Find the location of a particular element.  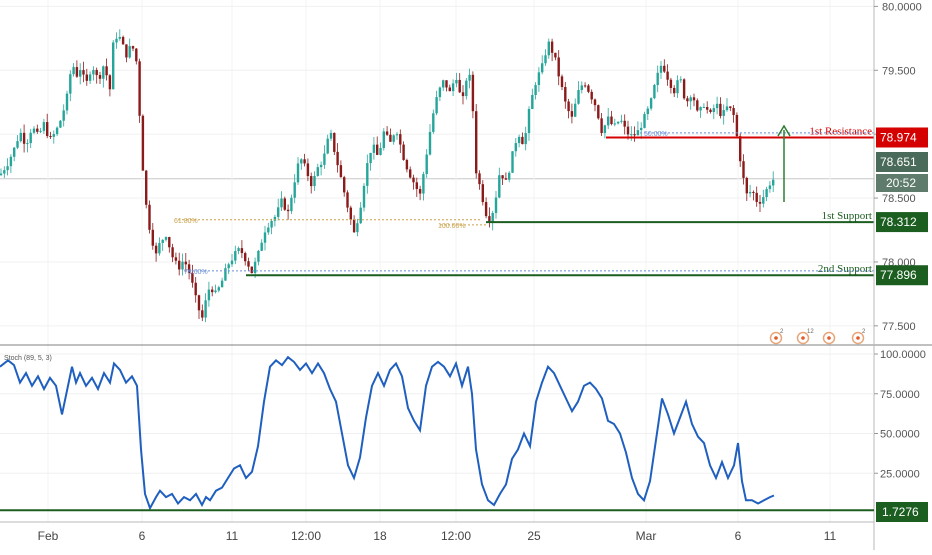

time-tick-label: 25 is located at coordinates (534, 536).